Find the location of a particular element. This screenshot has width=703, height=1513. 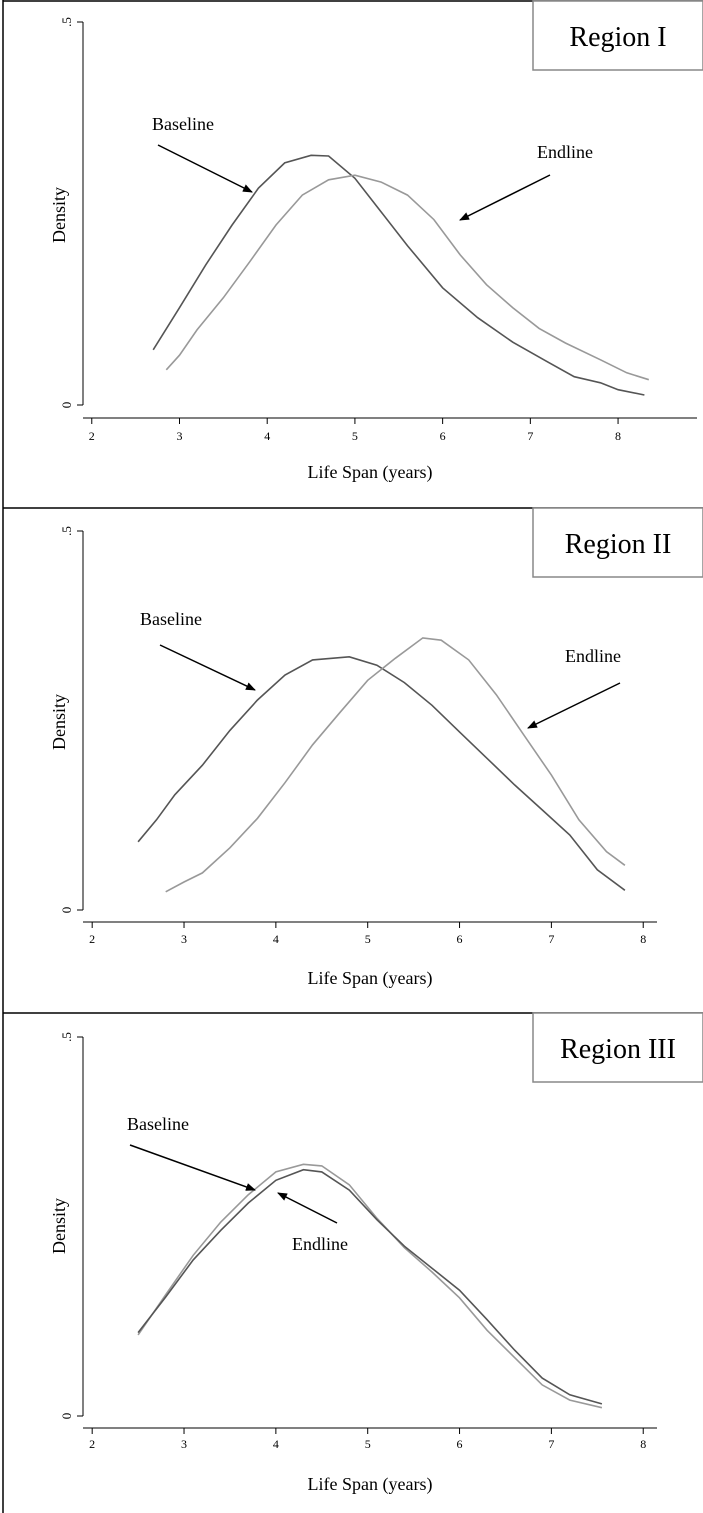

chart-title: Region I is located at coordinates (617, 37).